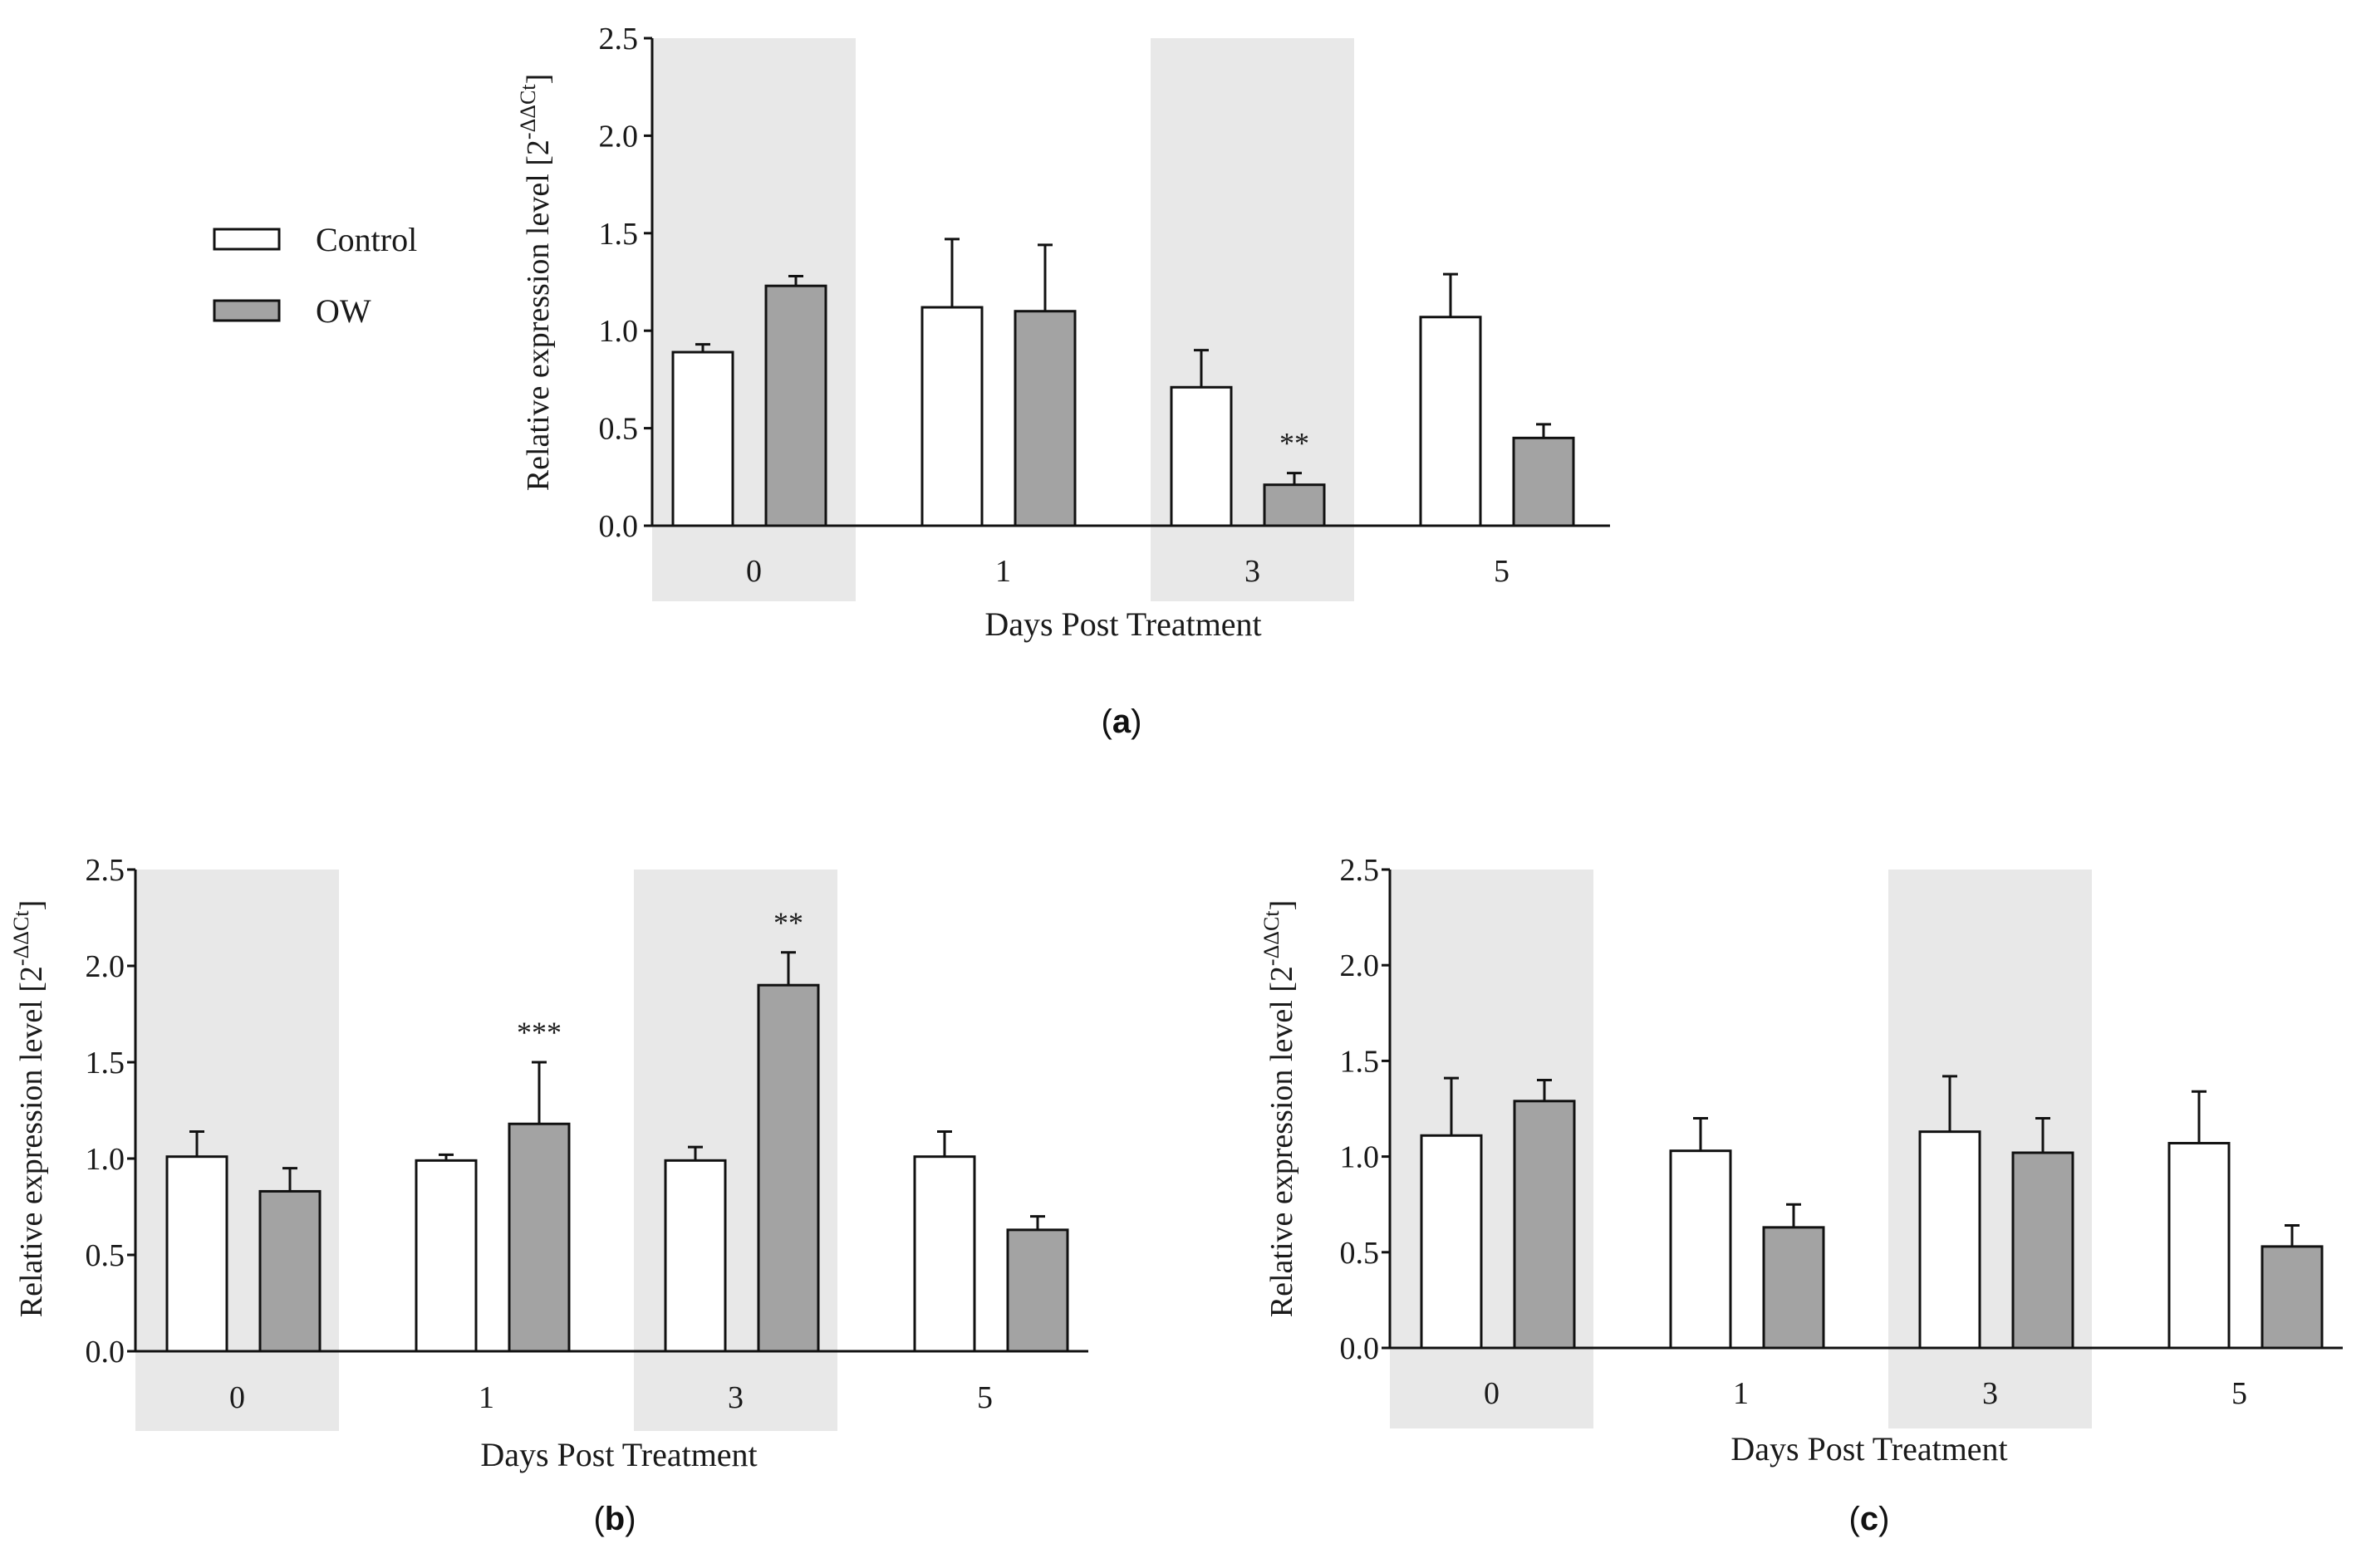  I want to click on legend-label-control: Control, so click(366, 240).